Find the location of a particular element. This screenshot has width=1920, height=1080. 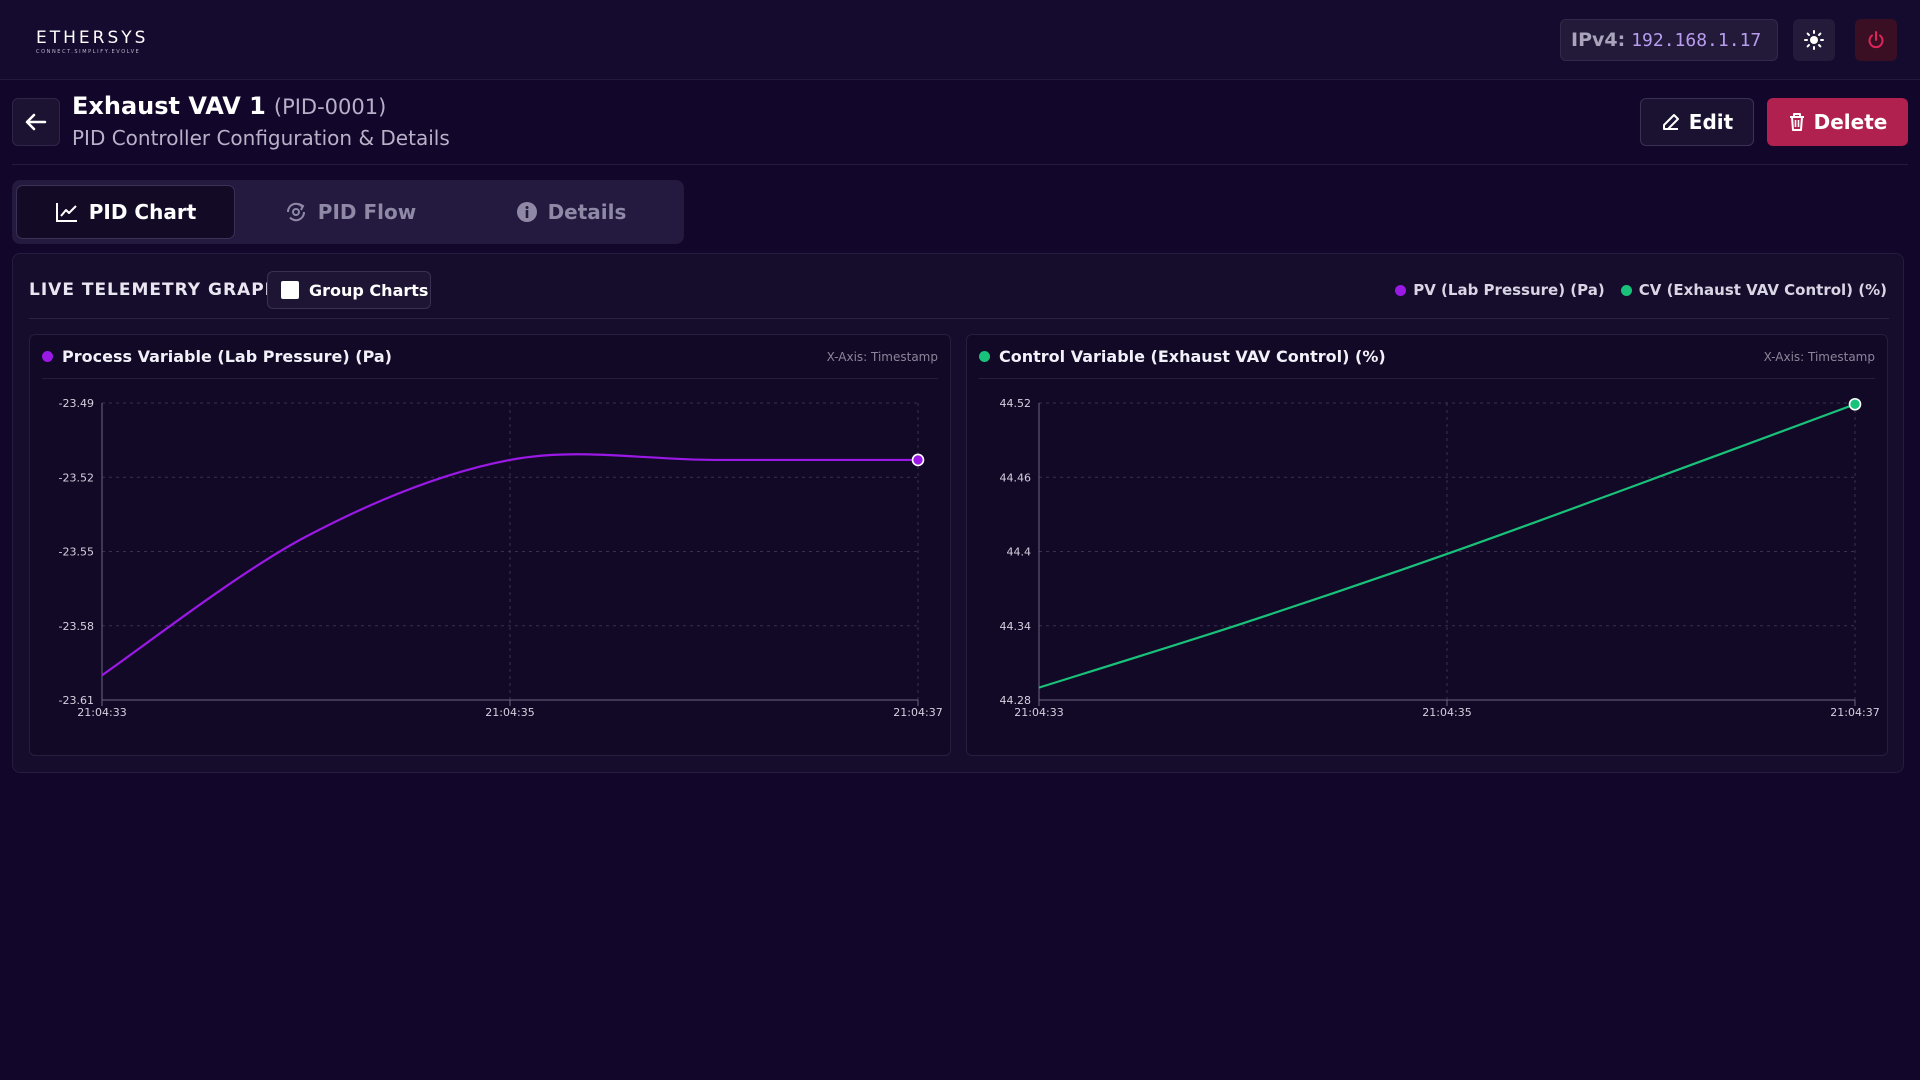

delete-label: Delete is located at coordinates (1850, 122).